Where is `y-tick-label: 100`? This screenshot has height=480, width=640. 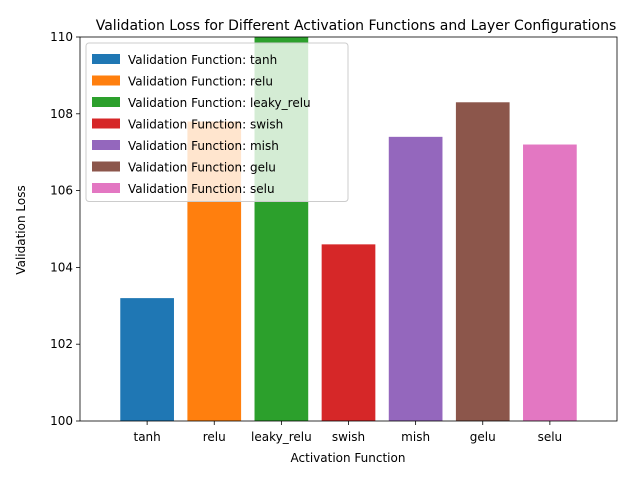
y-tick-label: 100 is located at coordinates (61, 421).